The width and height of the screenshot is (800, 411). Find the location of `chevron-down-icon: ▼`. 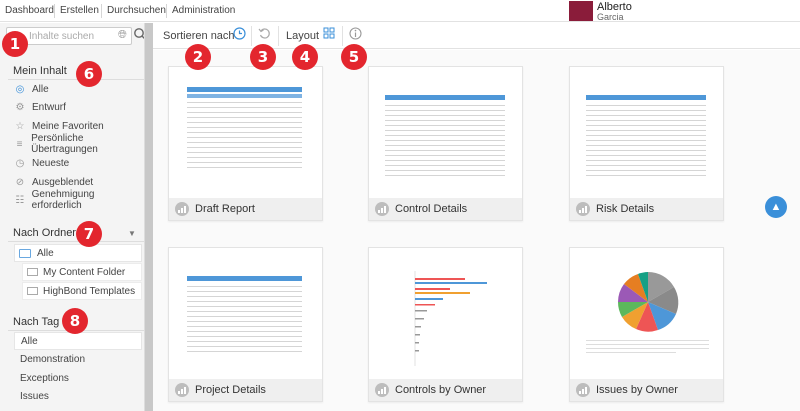

chevron-down-icon: ▼ is located at coordinates (132, 233).